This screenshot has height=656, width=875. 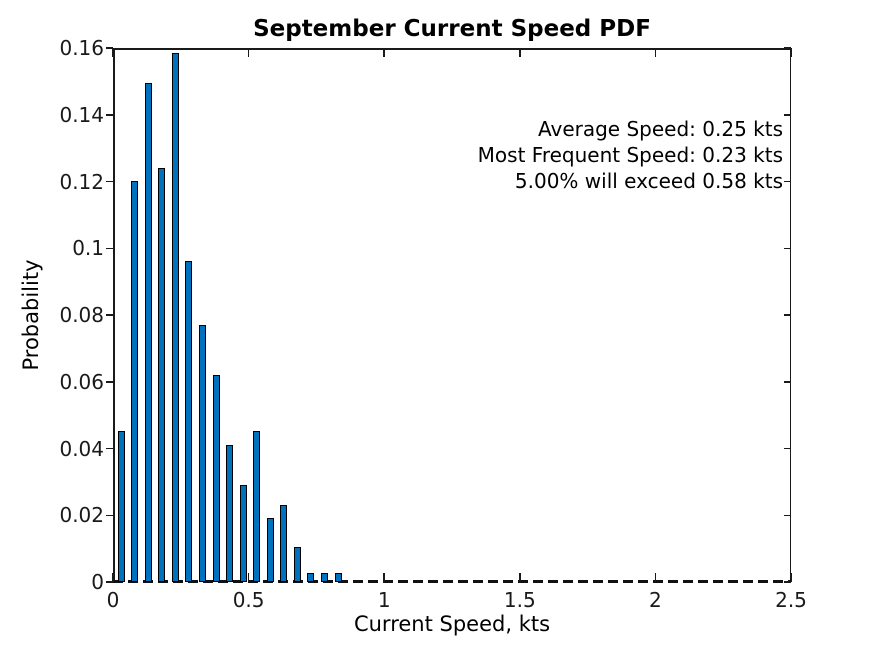 I want to click on x-tick-label: 1.5, so click(x=519, y=600).